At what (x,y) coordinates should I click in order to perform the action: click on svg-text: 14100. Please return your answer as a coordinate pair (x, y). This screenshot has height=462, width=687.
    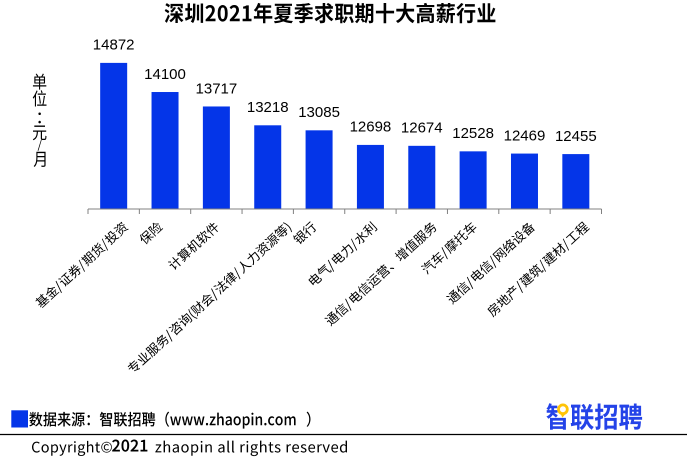
    Looking at the image, I should click on (165, 74).